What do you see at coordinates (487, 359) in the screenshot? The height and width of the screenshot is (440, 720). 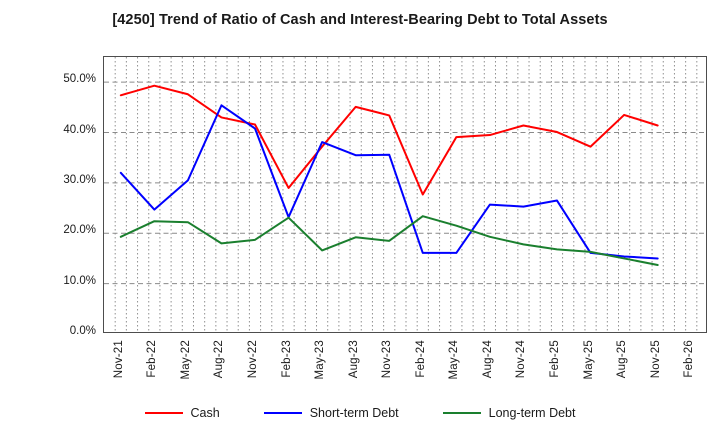 I see `x-axis-tick-label: Aug-24` at bounding box center [487, 359].